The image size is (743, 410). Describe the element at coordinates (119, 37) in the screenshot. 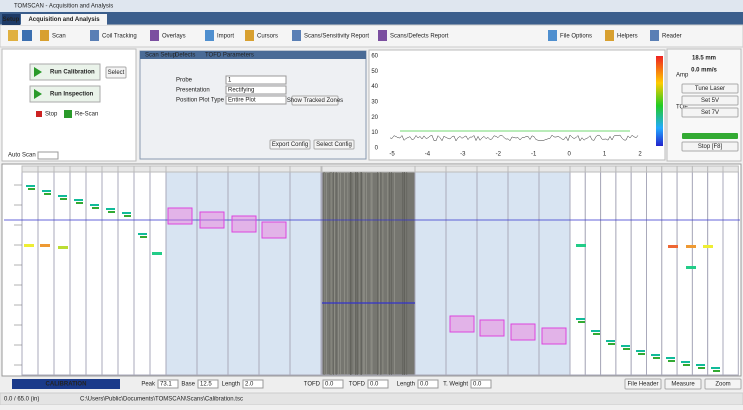

I see `toolbar-button: Coil Tracking` at that location.